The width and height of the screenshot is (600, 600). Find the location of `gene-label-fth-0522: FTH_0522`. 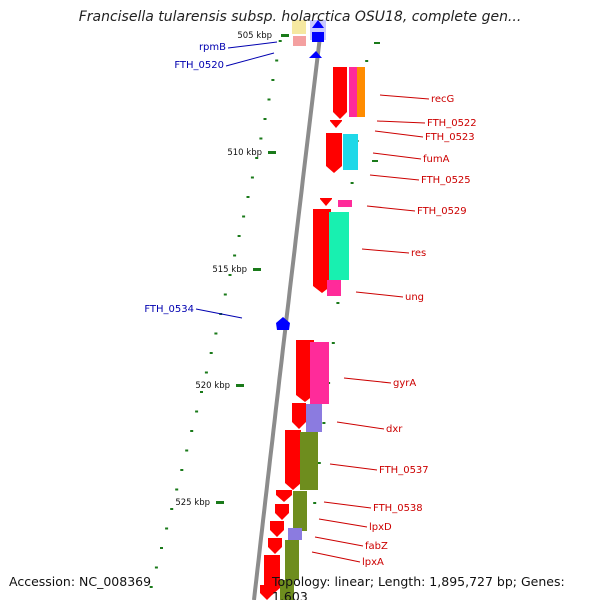

gene-label-fth-0522: FTH_0522 is located at coordinates (452, 123).